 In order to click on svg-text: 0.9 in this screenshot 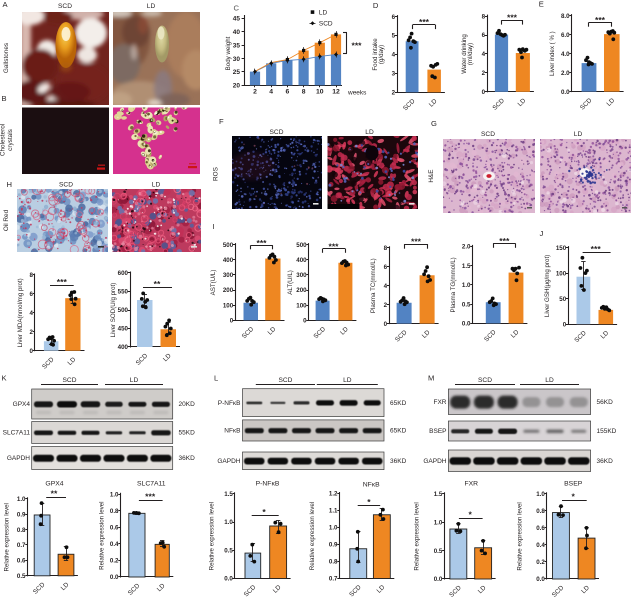, I will do `click(333, 545)`.